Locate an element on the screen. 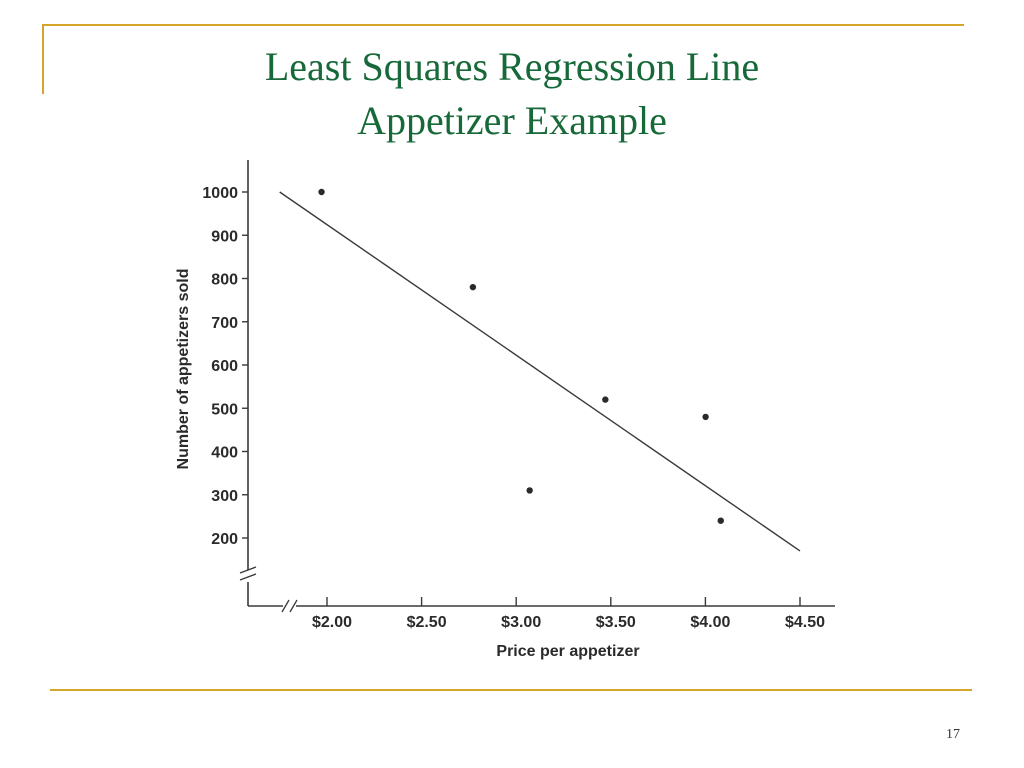  page-number: 17 is located at coordinates (953, 734).